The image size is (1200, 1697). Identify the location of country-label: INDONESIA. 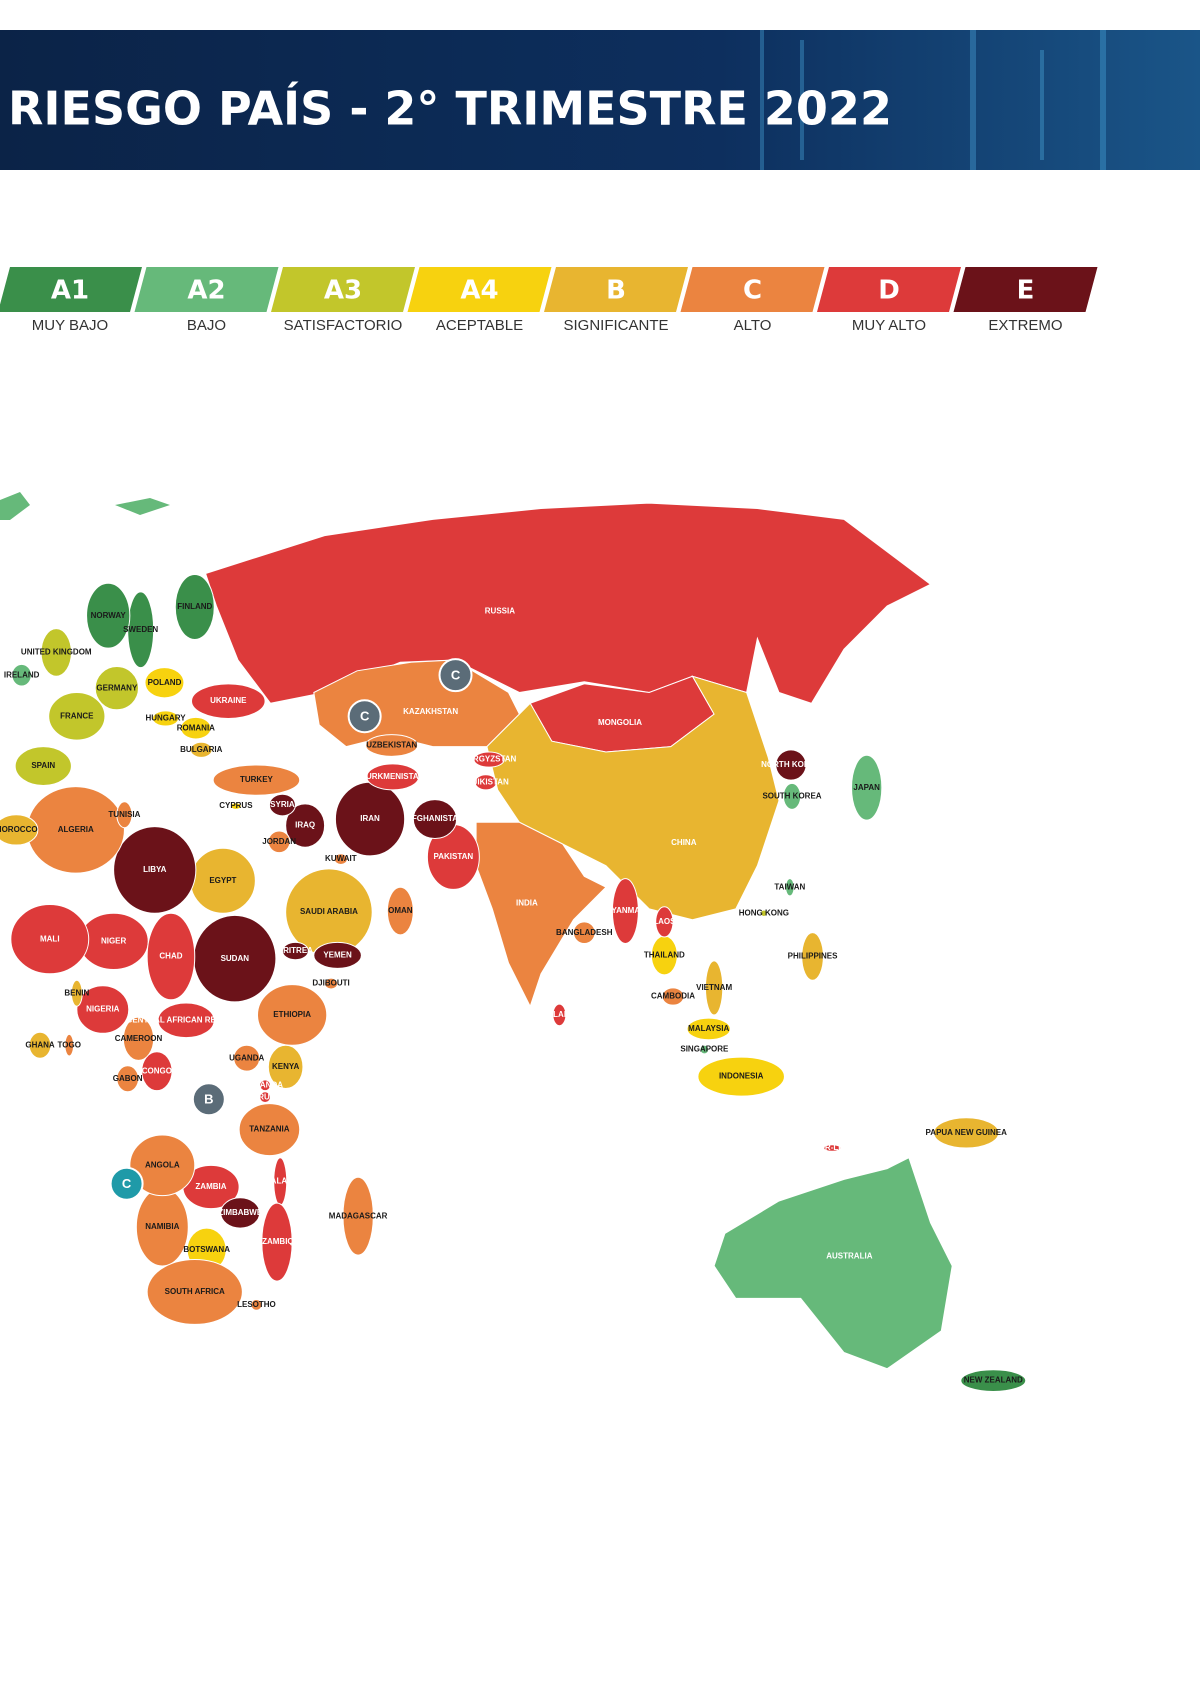
(741, 1076).